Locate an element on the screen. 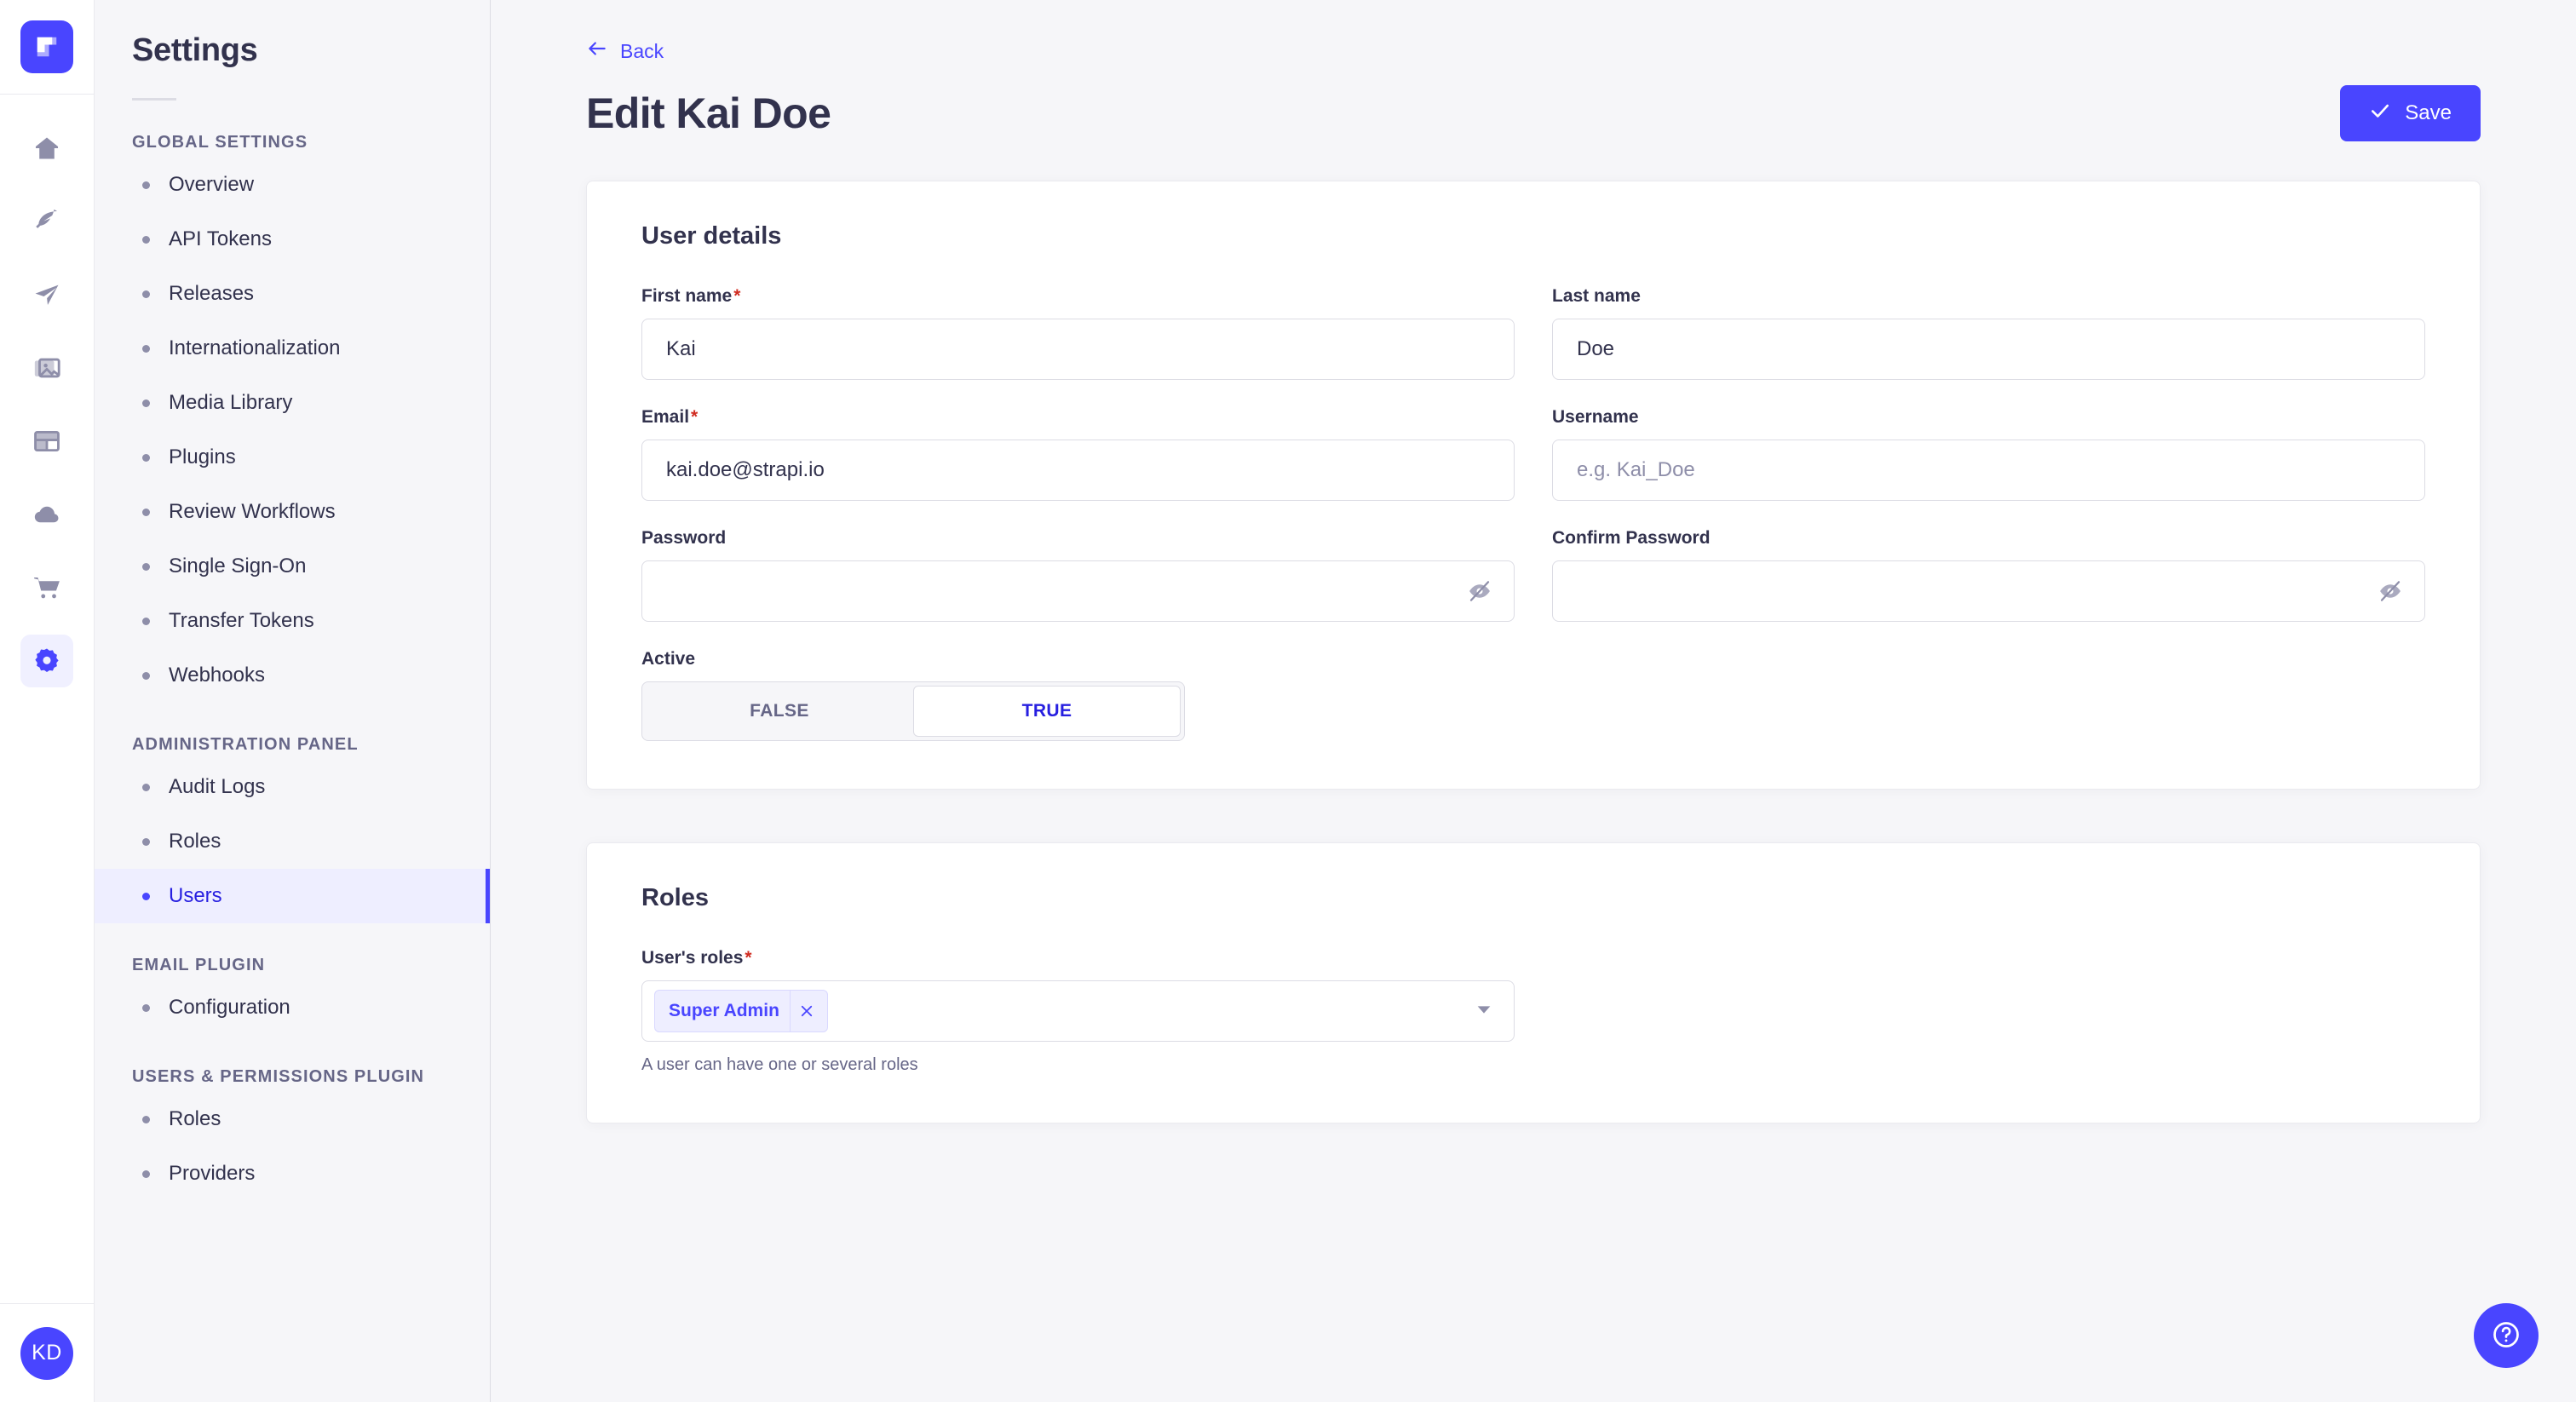 The image size is (2576, 1402). help-button is located at coordinates (2506, 1335).